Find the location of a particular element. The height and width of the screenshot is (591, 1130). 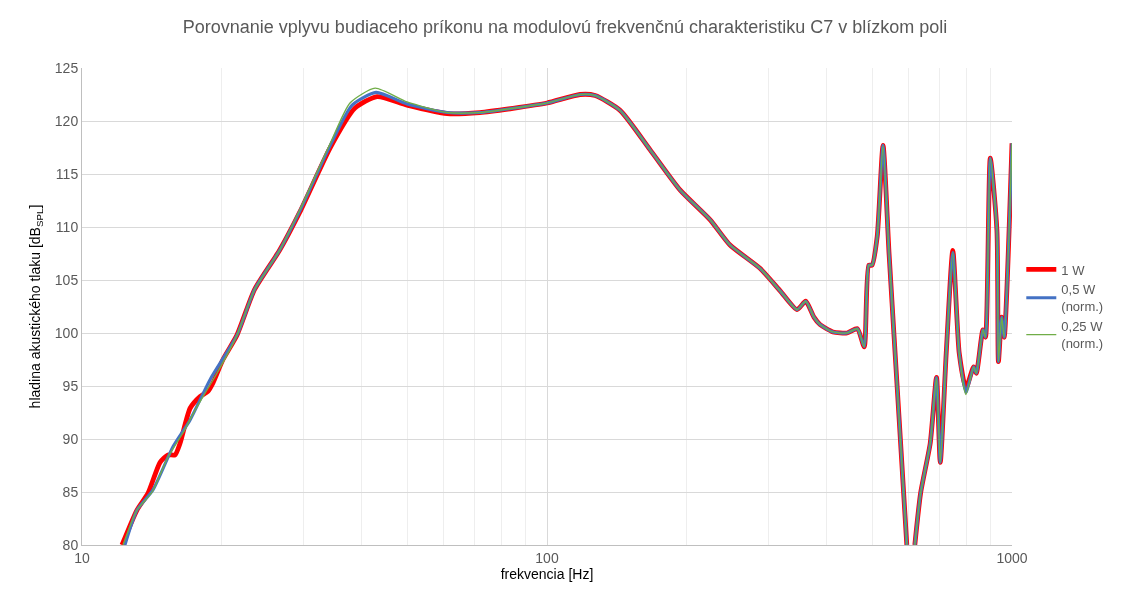

chart-title: Porovnanie vplyvu budiaceho príkonu na modulovú frekvenčnú charakteristiku C7 v blízkom poli is located at coordinates (565, 26).